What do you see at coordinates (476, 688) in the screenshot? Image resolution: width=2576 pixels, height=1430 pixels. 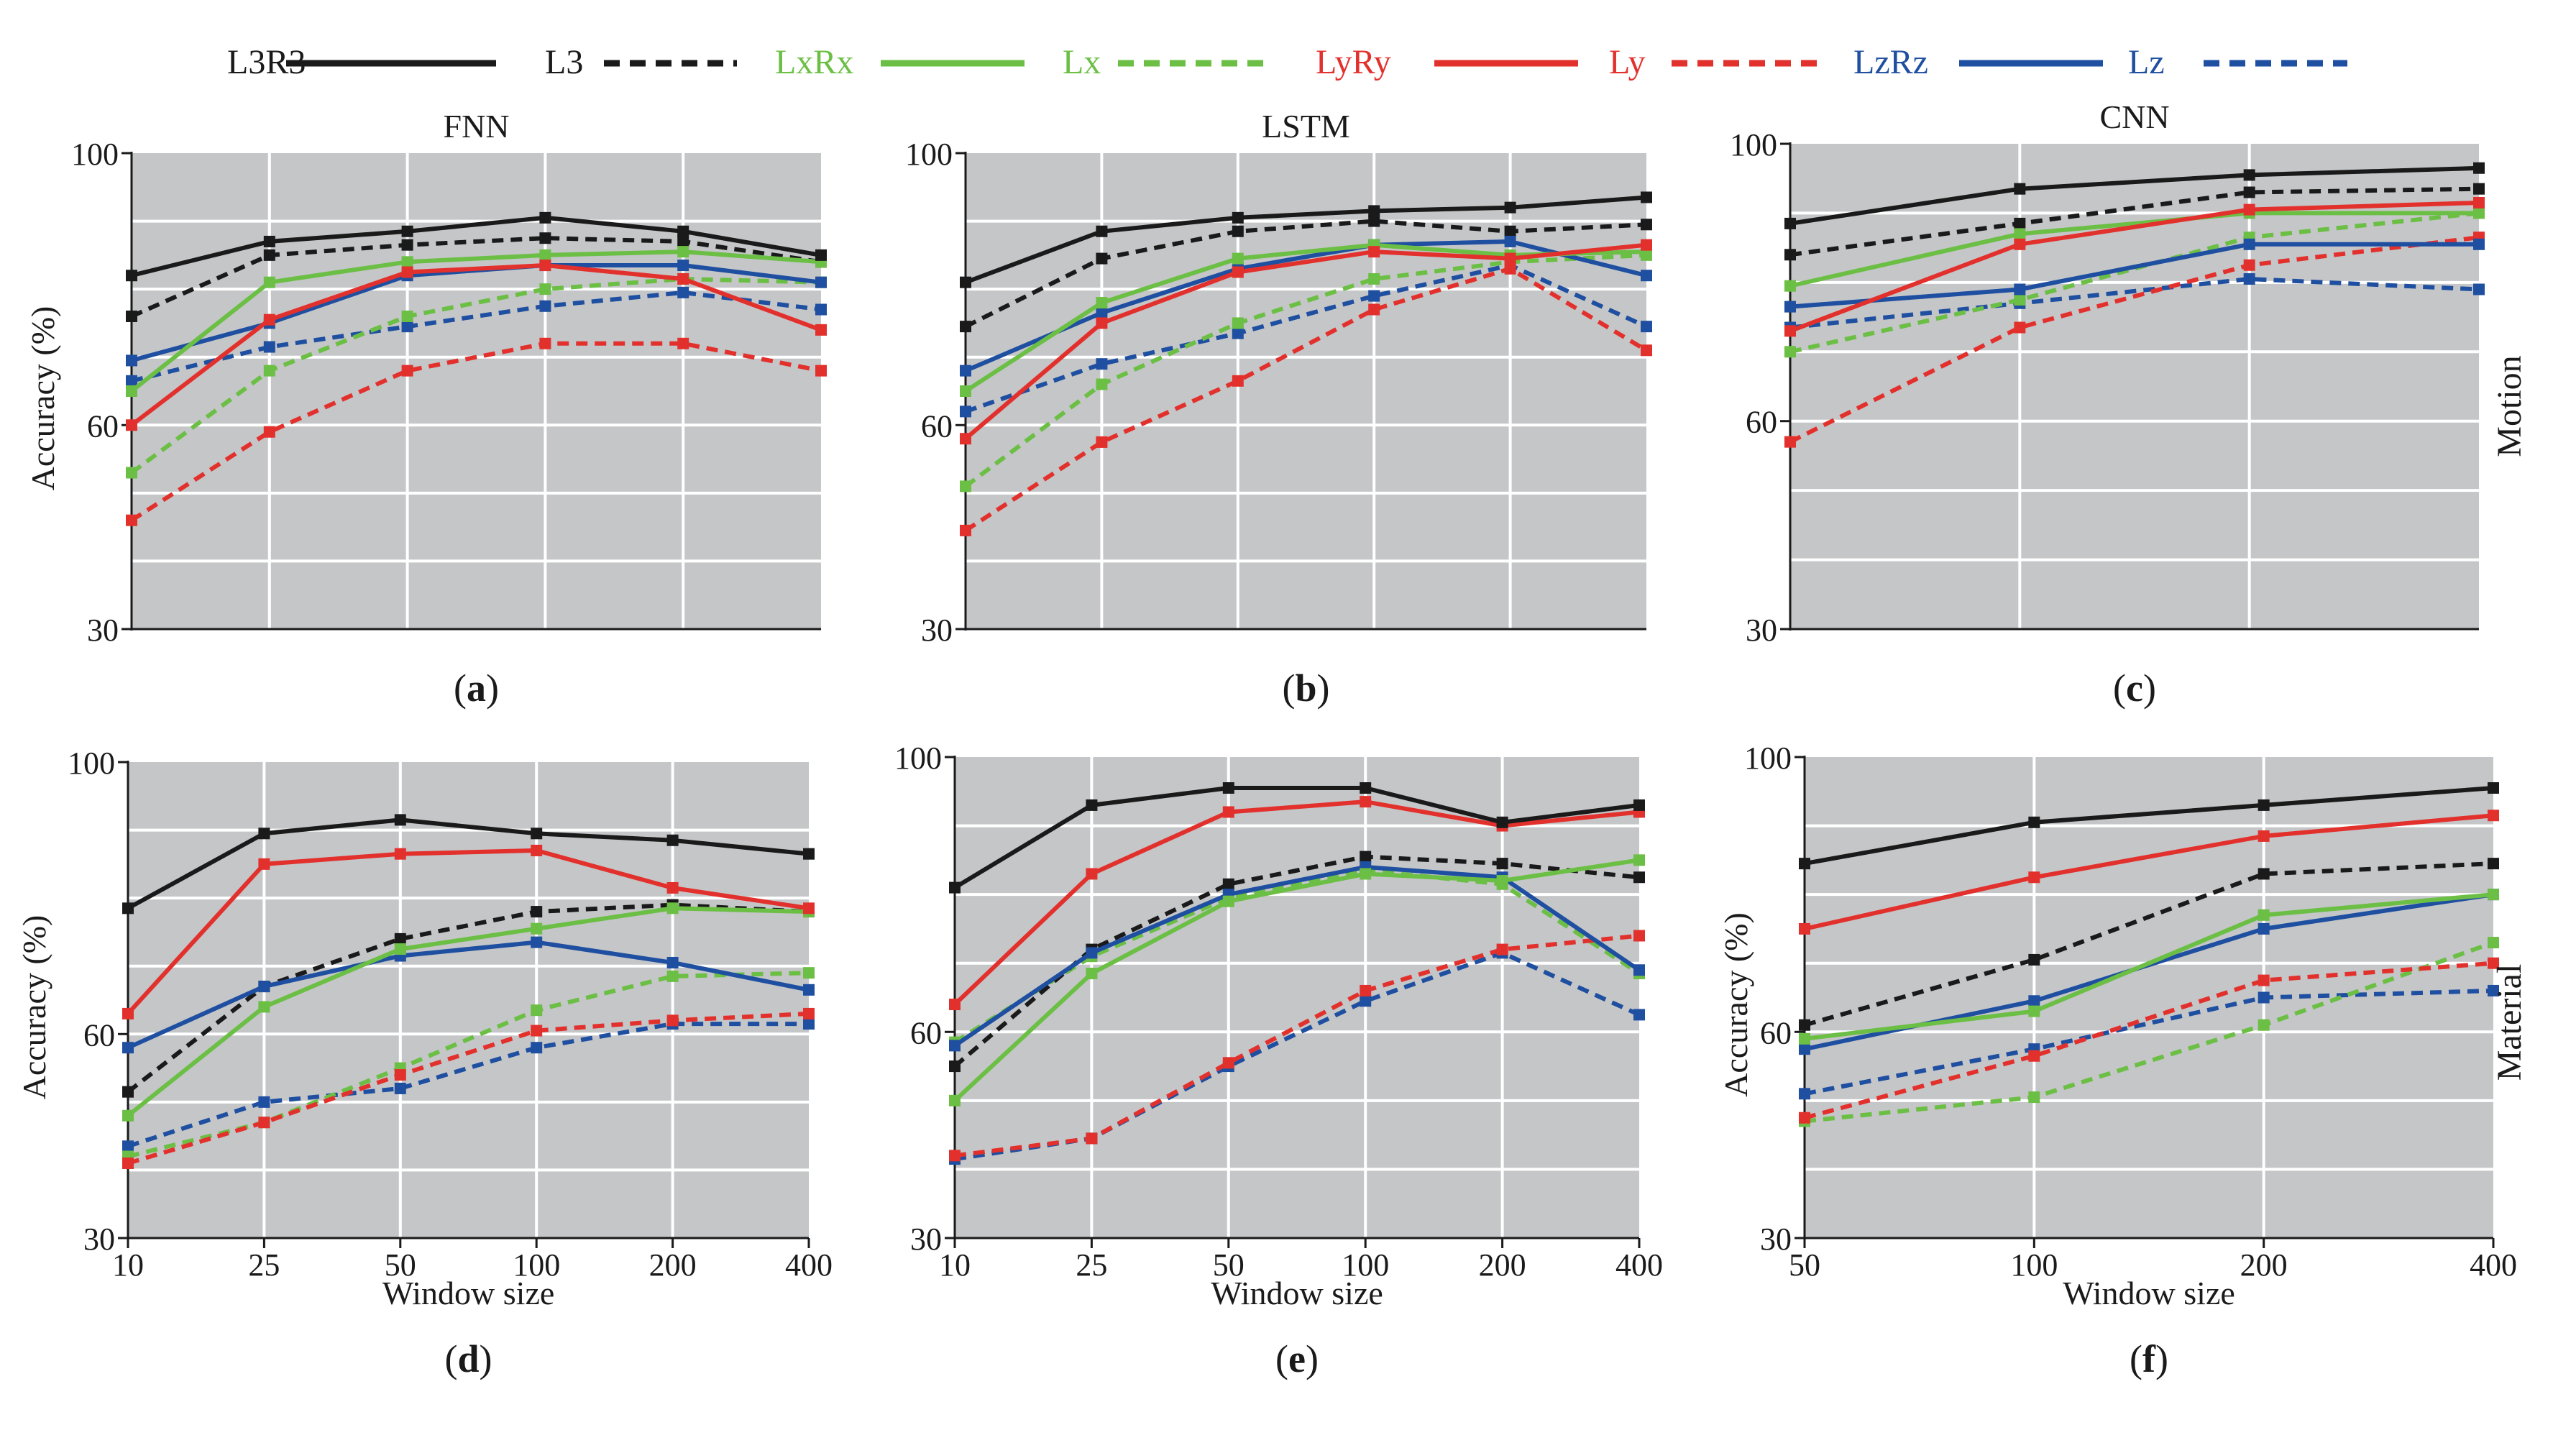 I see `panel-caption: (a)` at bounding box center [476, 688].